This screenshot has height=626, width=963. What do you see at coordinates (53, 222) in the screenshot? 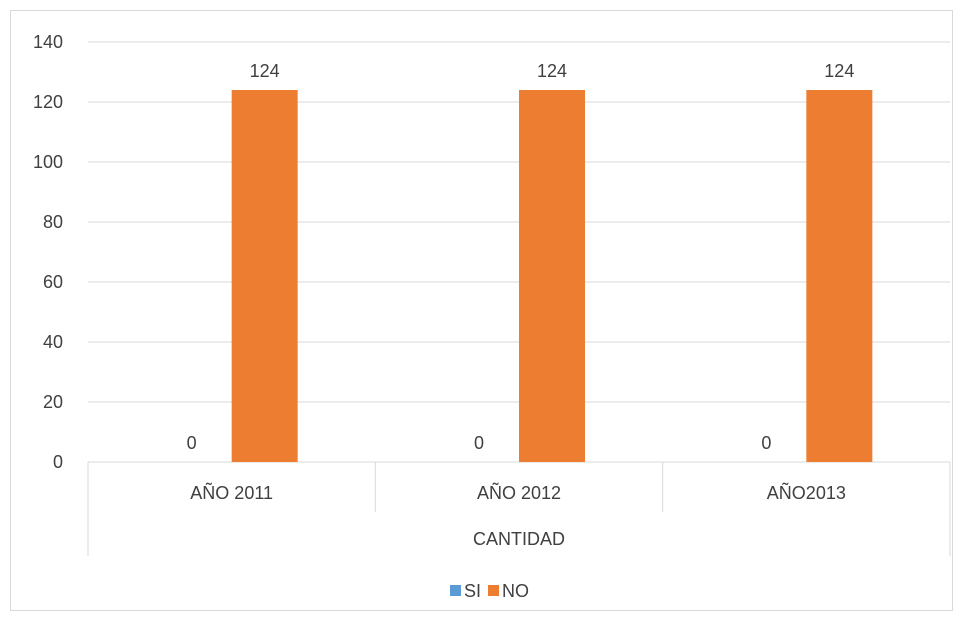
I see `y-tick-label: 80` at bounding box center [53, 222].